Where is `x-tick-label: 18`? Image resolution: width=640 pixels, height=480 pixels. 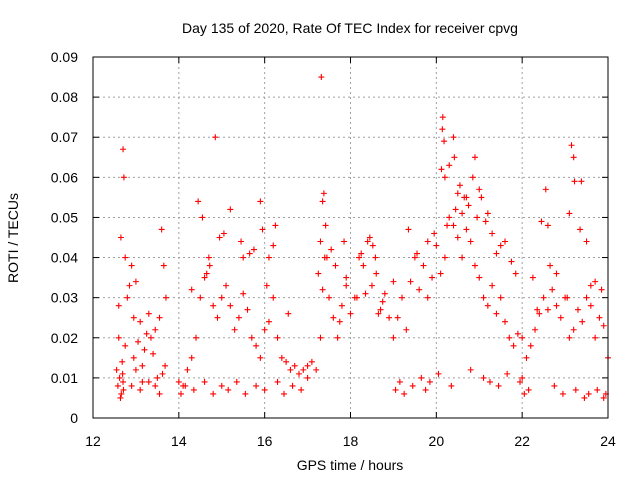
x-tick-label: 18 is located at coordinates (351, 441).